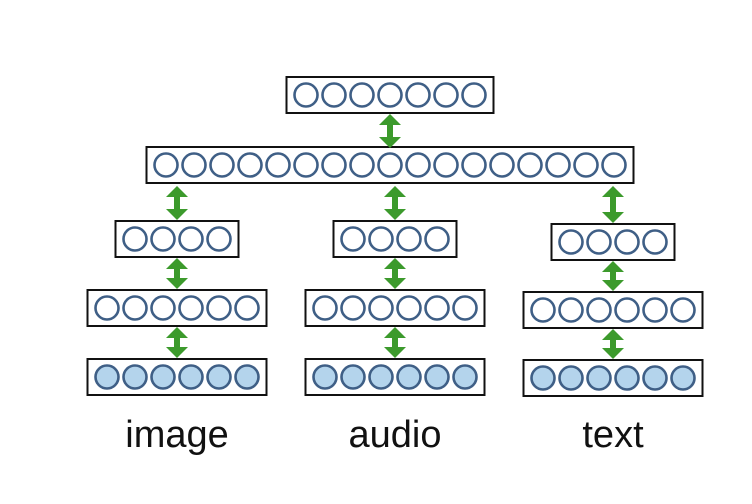 The image size is (752, 504). I want to click on modality-label-audio: audio, so click(395, 435).